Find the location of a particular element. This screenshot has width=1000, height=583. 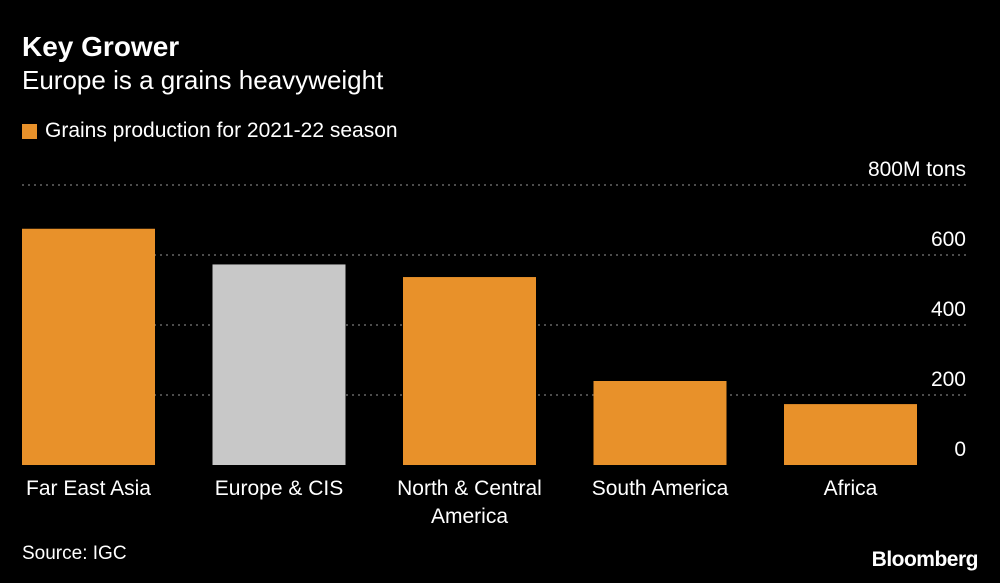

category-label: South America is located at coordinates (660, 488).